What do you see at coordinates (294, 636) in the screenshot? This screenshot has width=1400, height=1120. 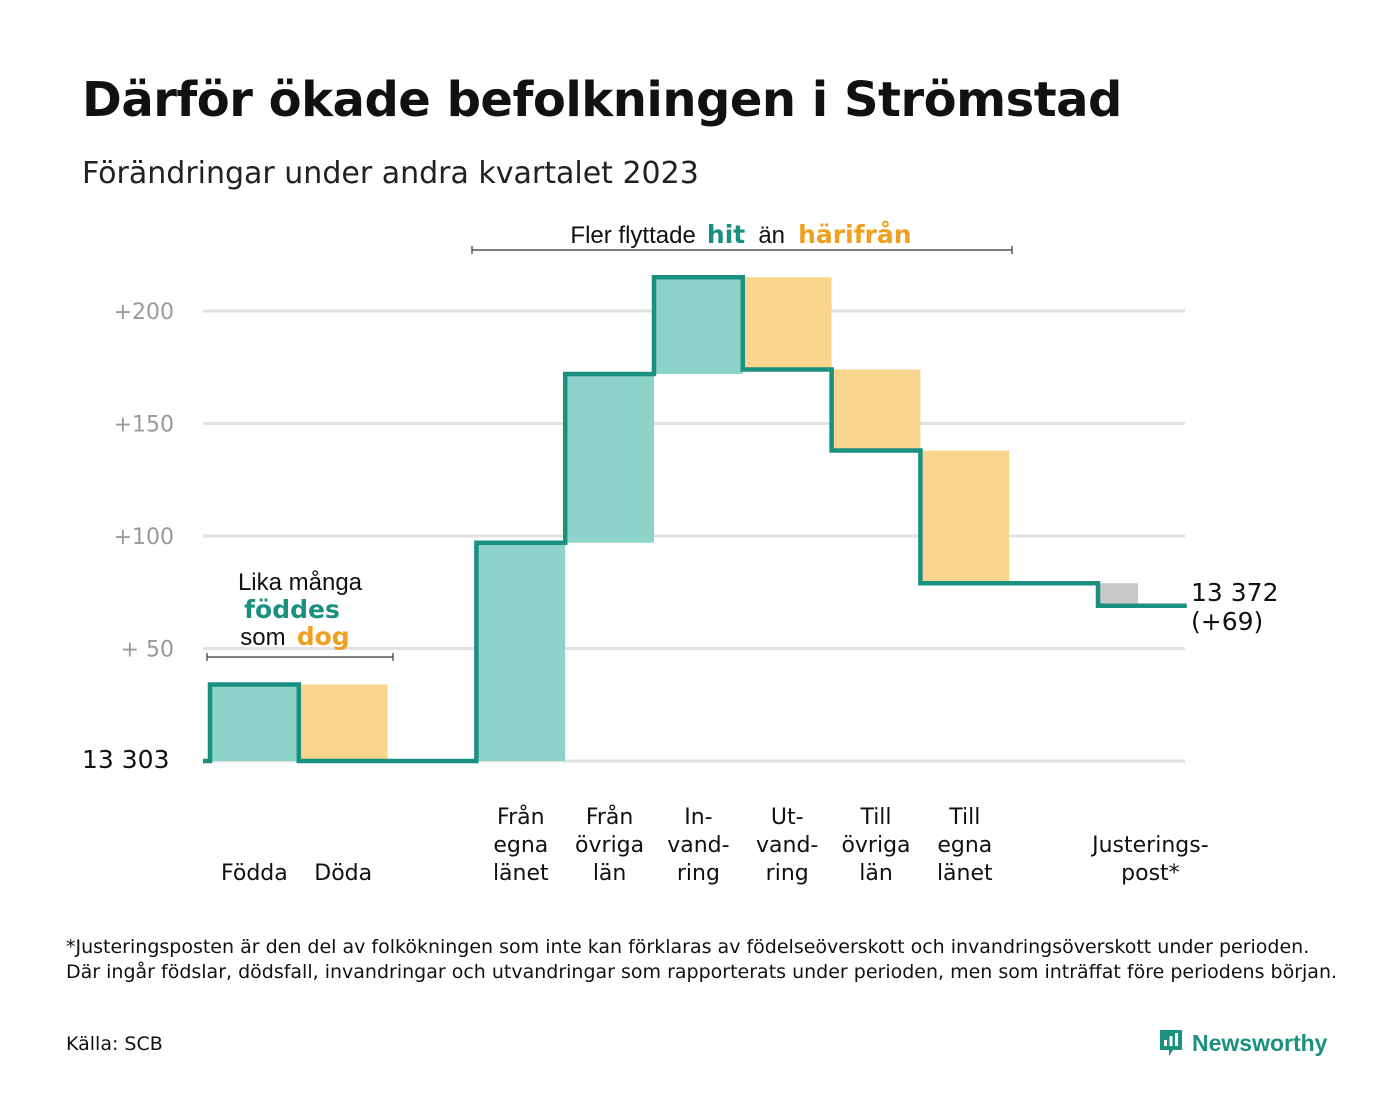 I see `svg-text: som dog` at bounding box center [294, 636].